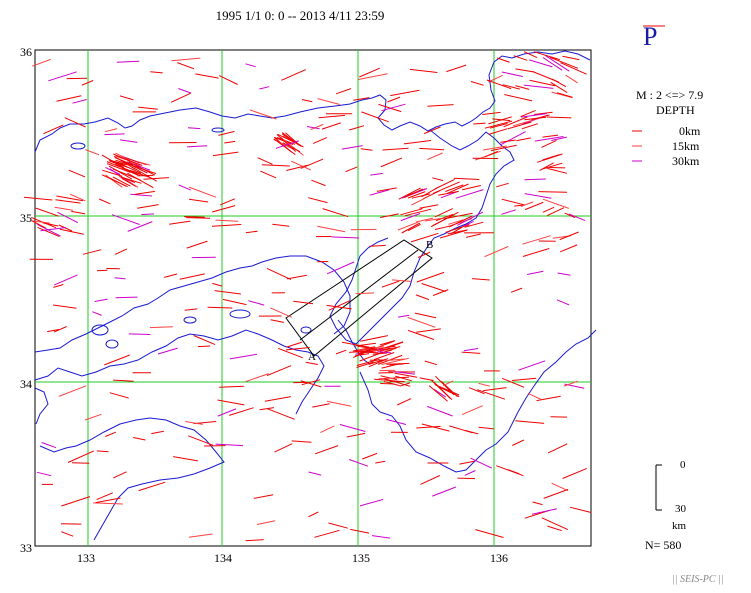 The image size is (751, 593). Describe the element at coordinates (26, 52) in the screenshot. I see `lat-tick-36: 36` at that location.